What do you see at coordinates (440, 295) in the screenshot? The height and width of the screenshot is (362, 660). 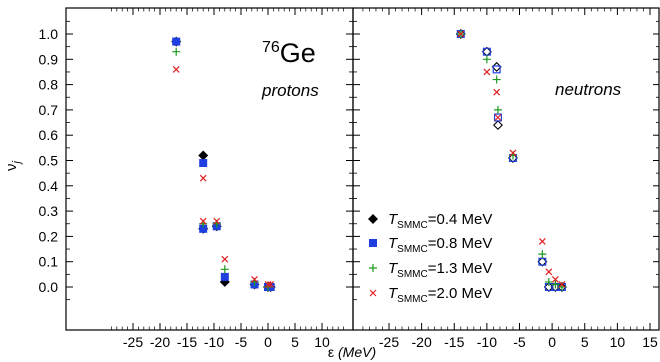 I see `legend-label: TSMMC=2.0 MeV` at bounding box center [440, 295].